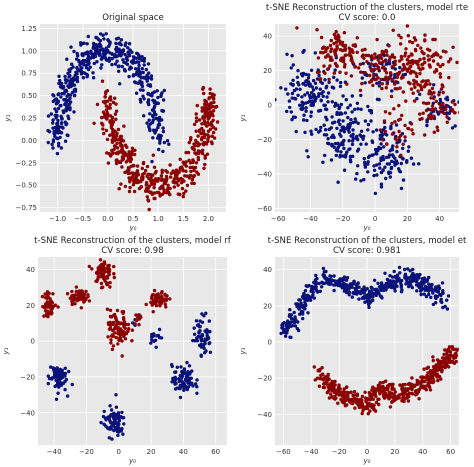 The image size is (474, 467). What do you see at coordinates (133, 18) in the screenshot?
I see `panel-title: Original space` at bounding box center [133, 18].